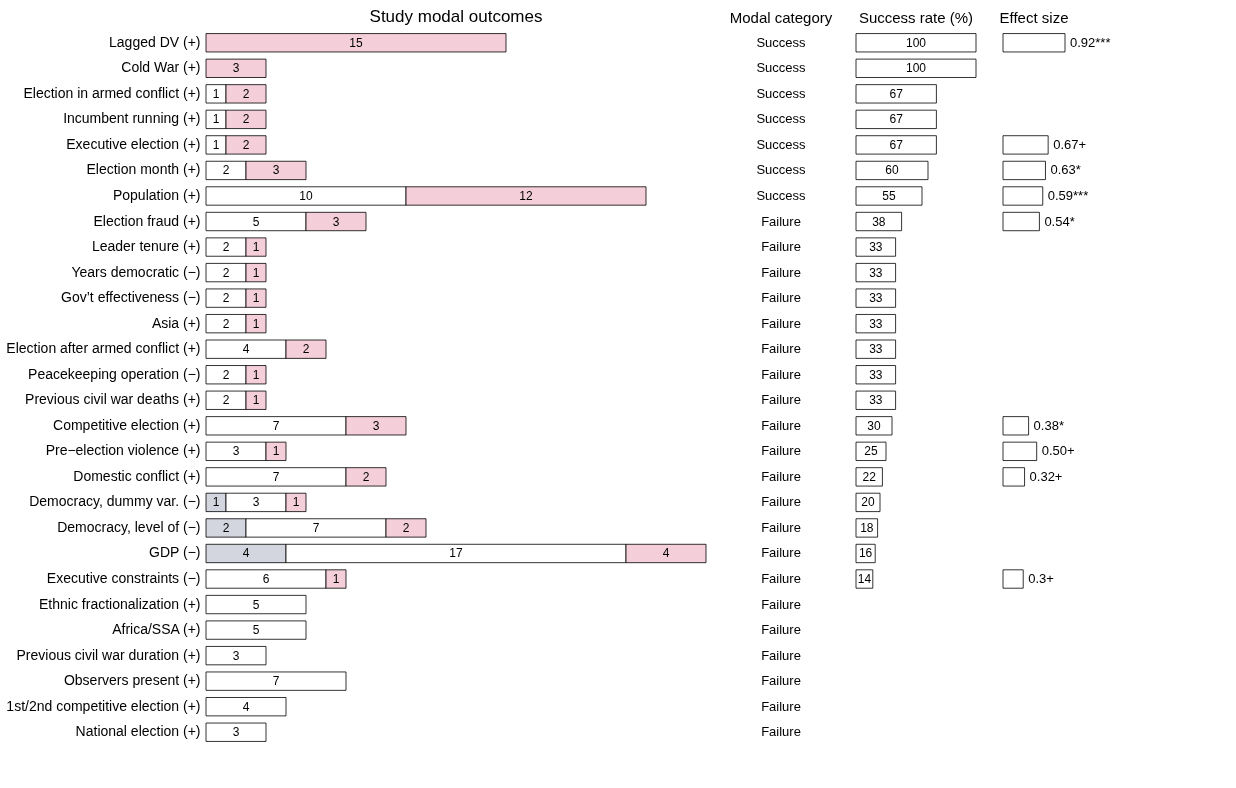 The image size is (1236, 788). Describe the element at coordinates (127, 424) in the screenshot. I see `y-tick-label: Competitive election (+)` at that location.